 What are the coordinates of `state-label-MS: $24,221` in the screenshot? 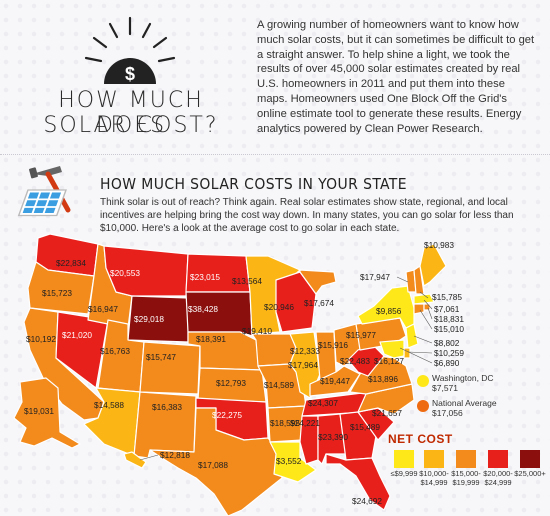 It's located at (305, 423).